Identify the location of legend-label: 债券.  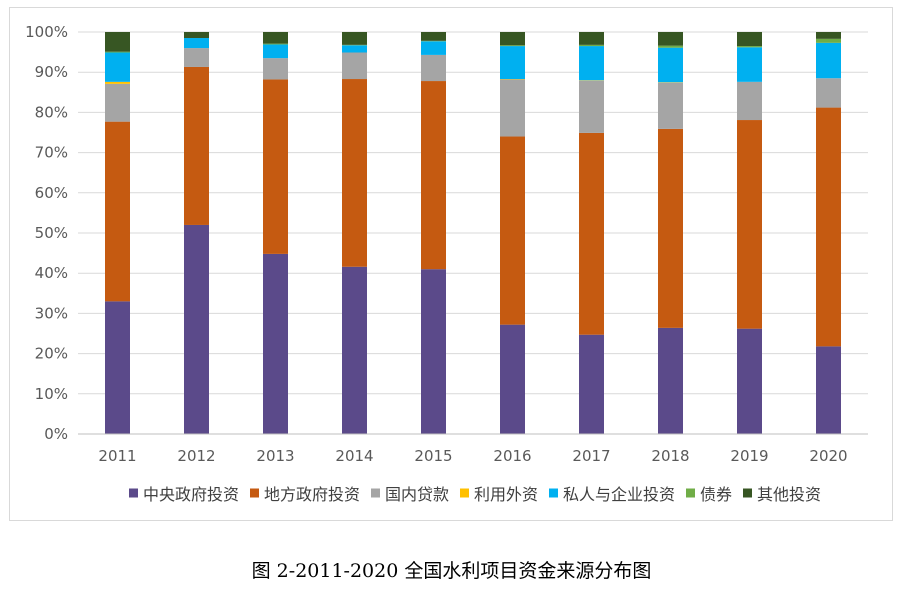
(716, 494).